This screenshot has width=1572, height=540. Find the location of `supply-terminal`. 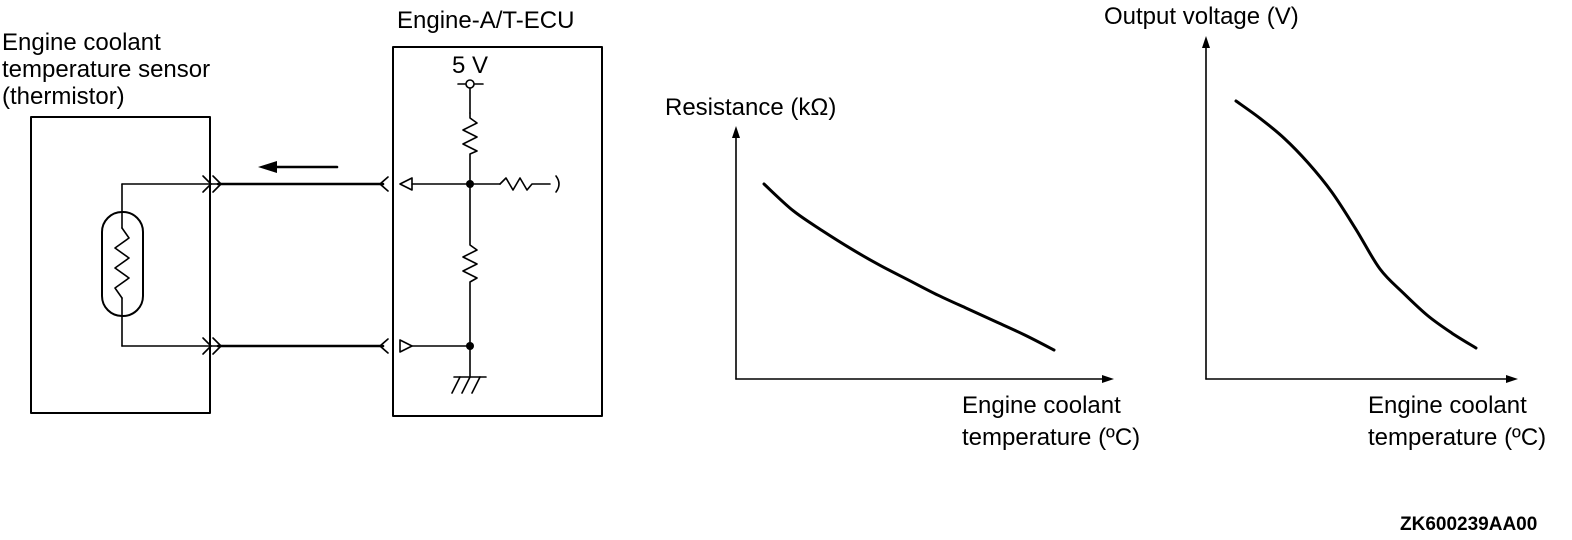

supply-terminal is located at coordinates (470, 96).